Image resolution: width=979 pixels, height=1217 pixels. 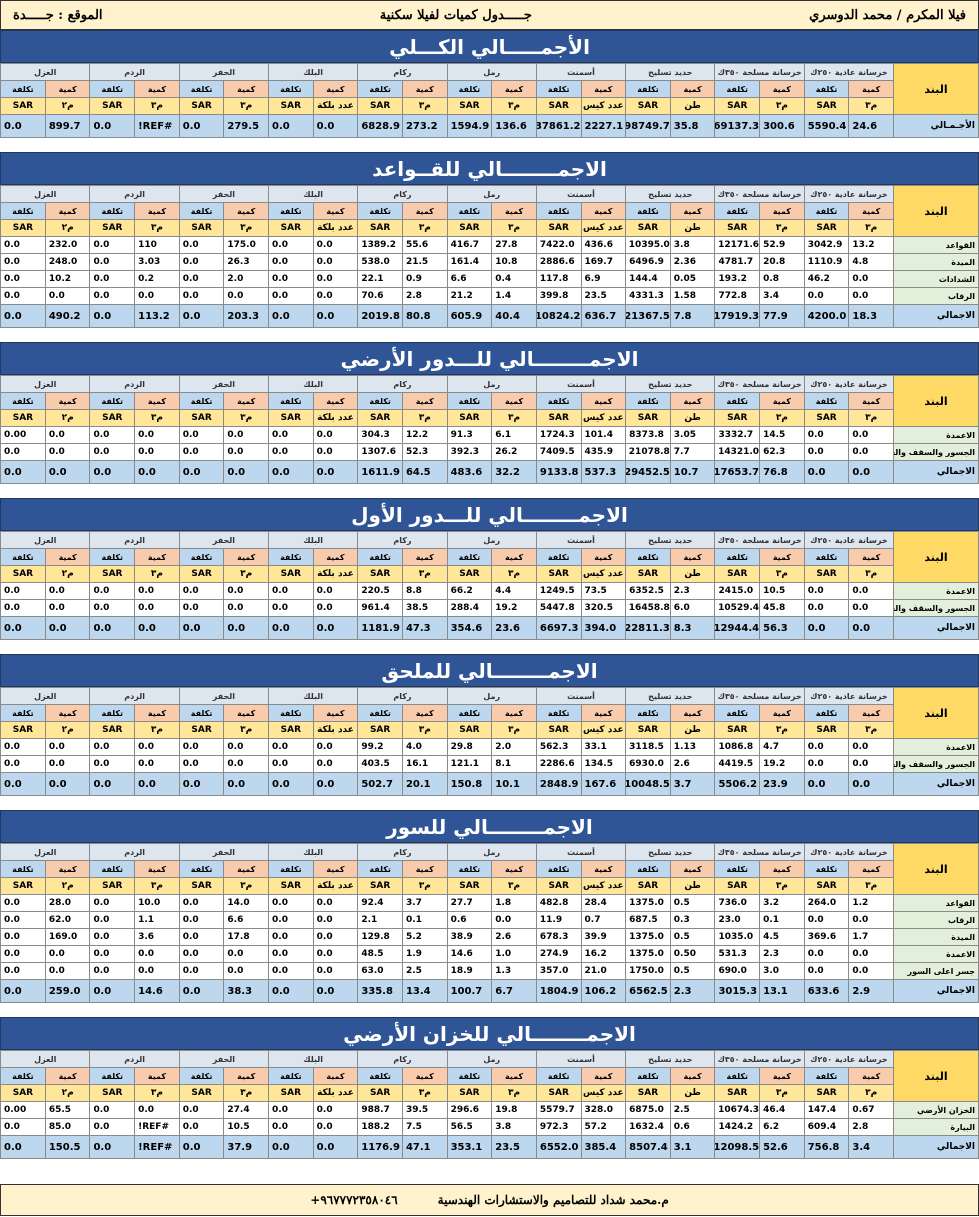 What do you see at coordinates (380, 1147) in the screenshot?
I see `cell-value: 1176.9` at bounding box center [380, 1147].